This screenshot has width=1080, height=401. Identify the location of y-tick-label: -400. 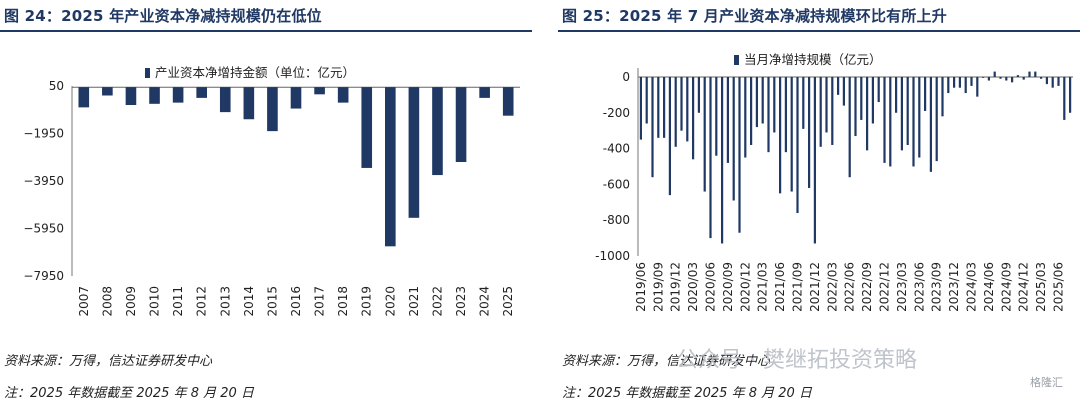
(616, 149).